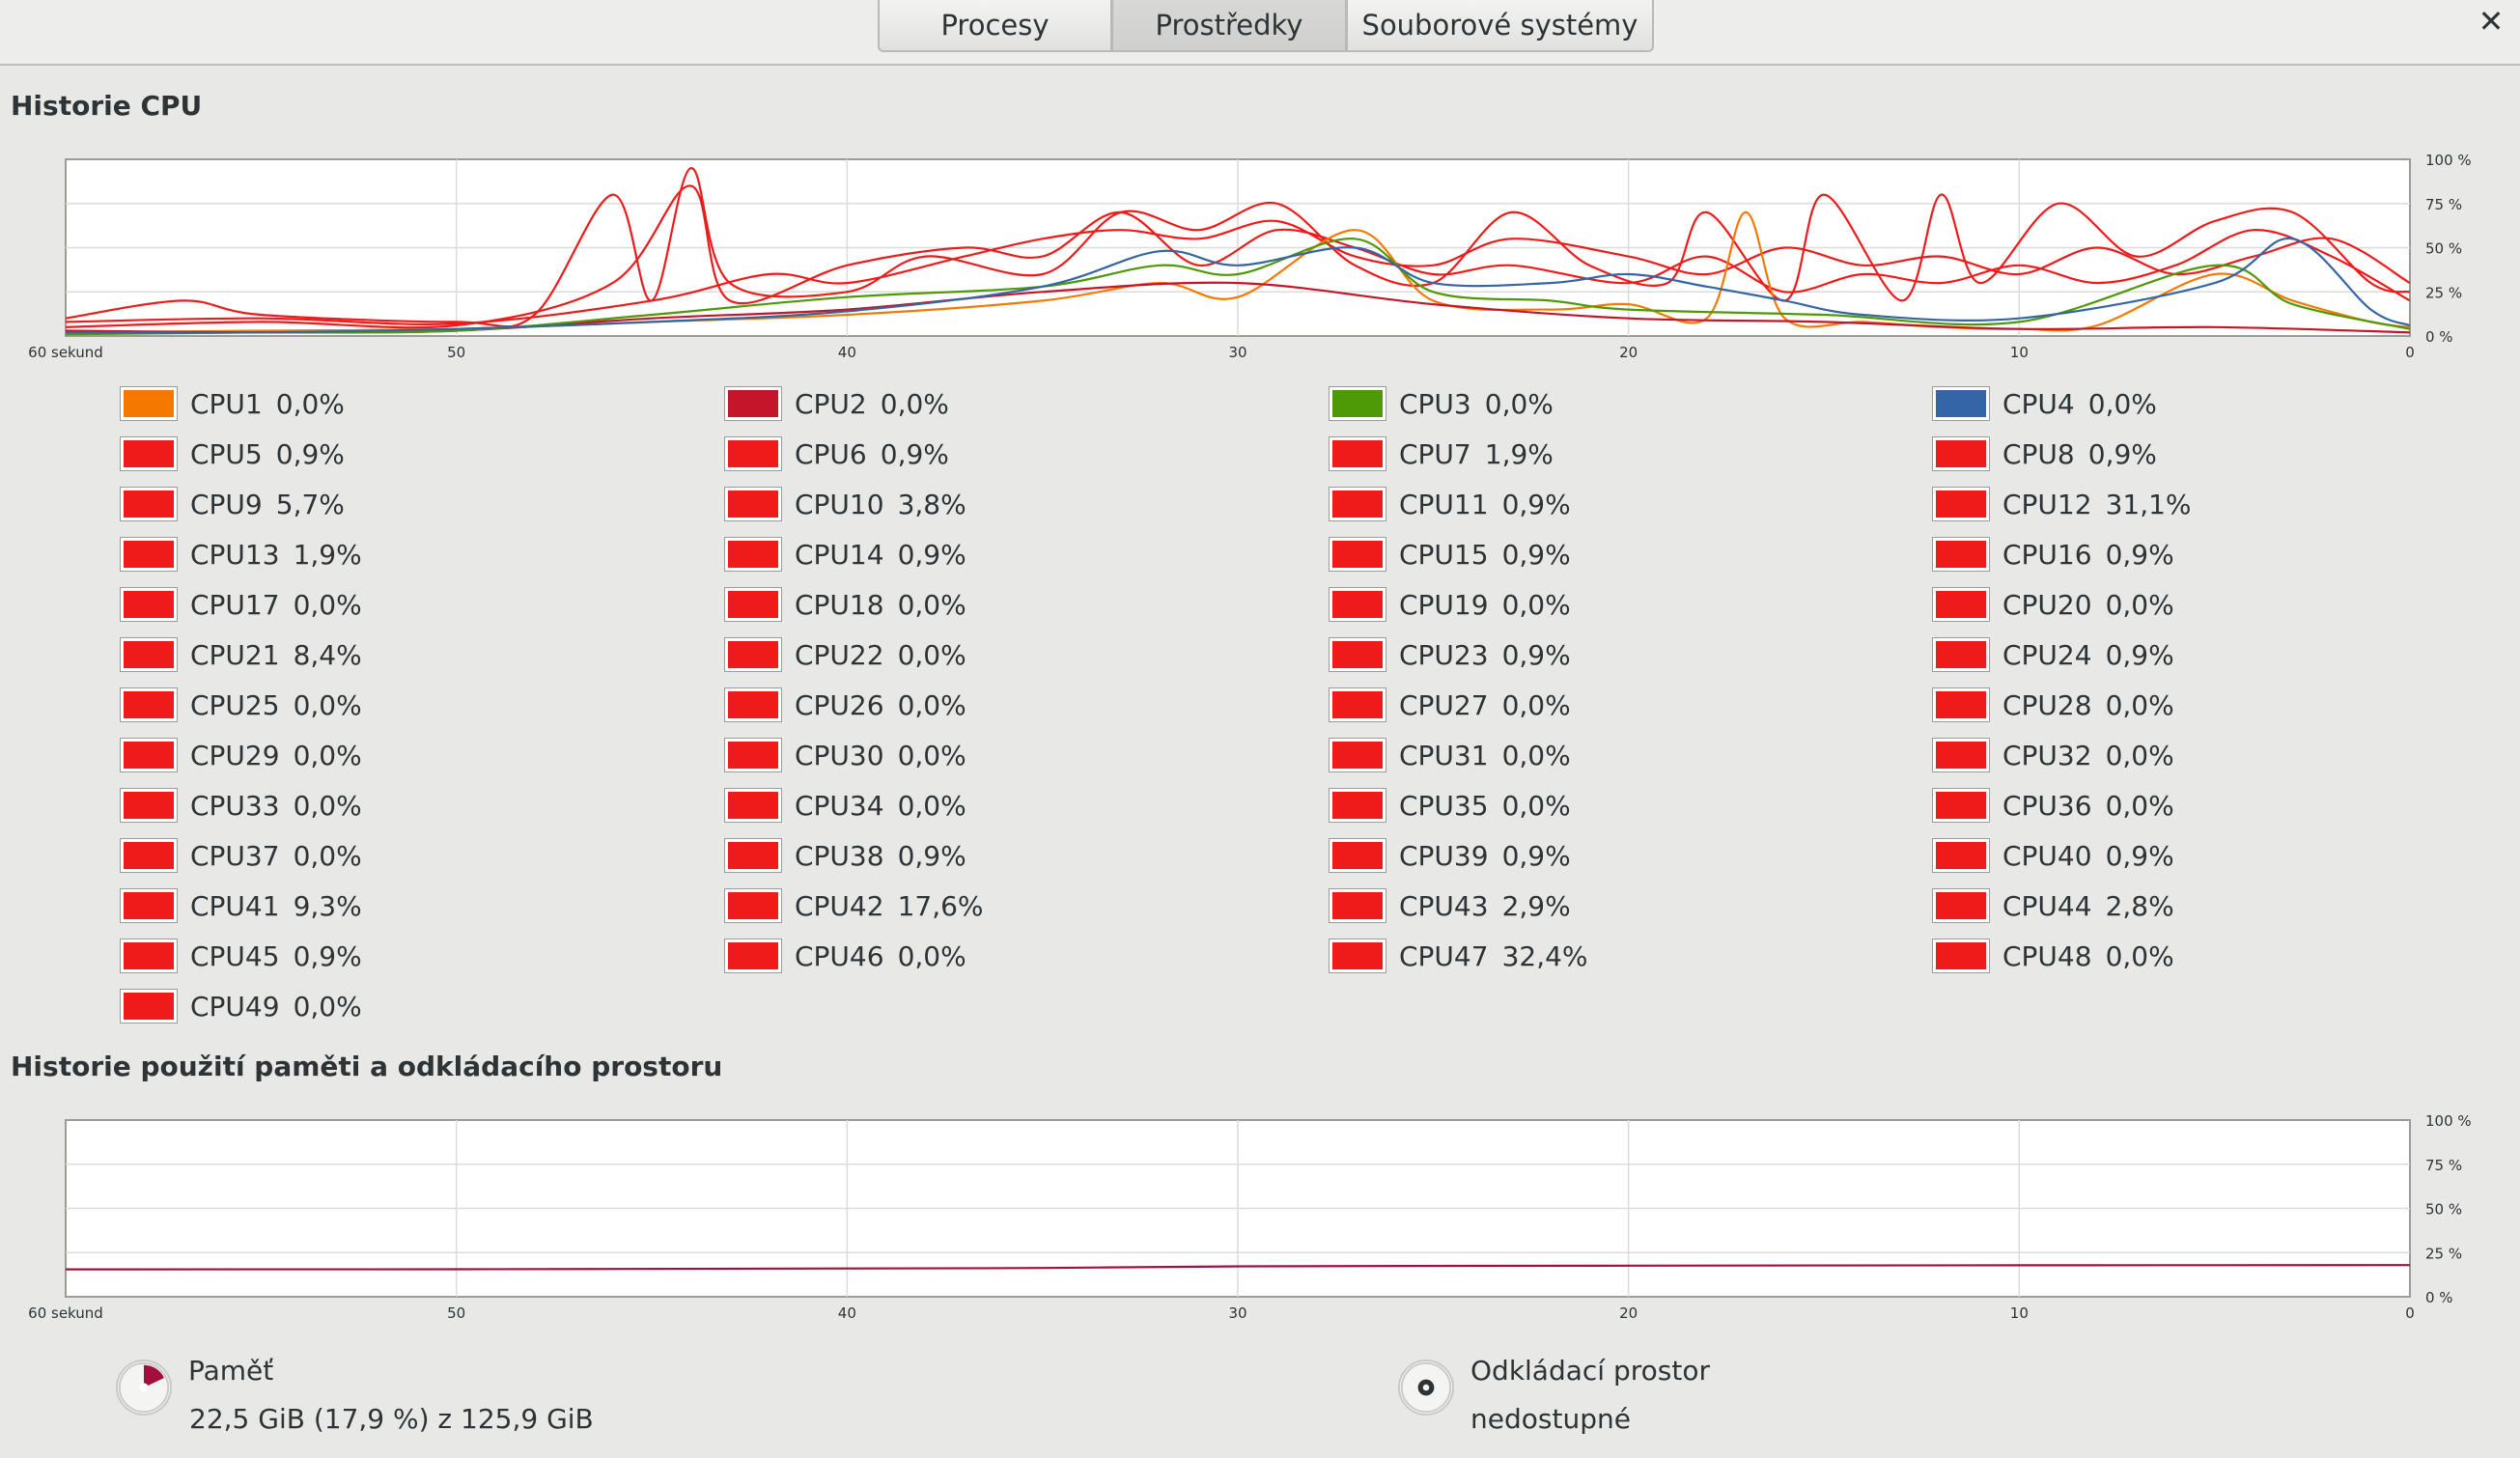  I want to click on tab-procesy: Procesy, so click(995, 26).